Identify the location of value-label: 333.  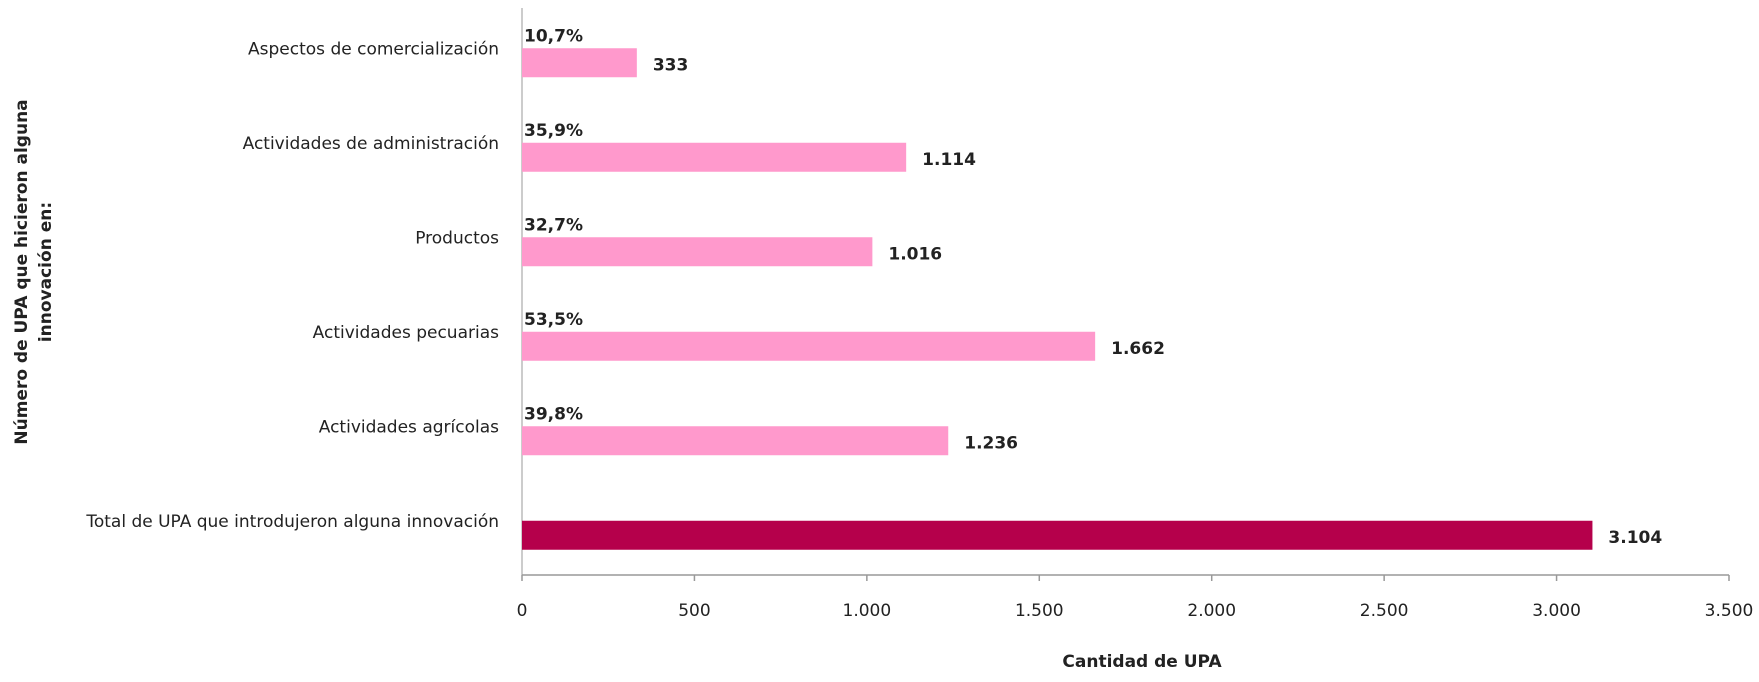
(671, 65).